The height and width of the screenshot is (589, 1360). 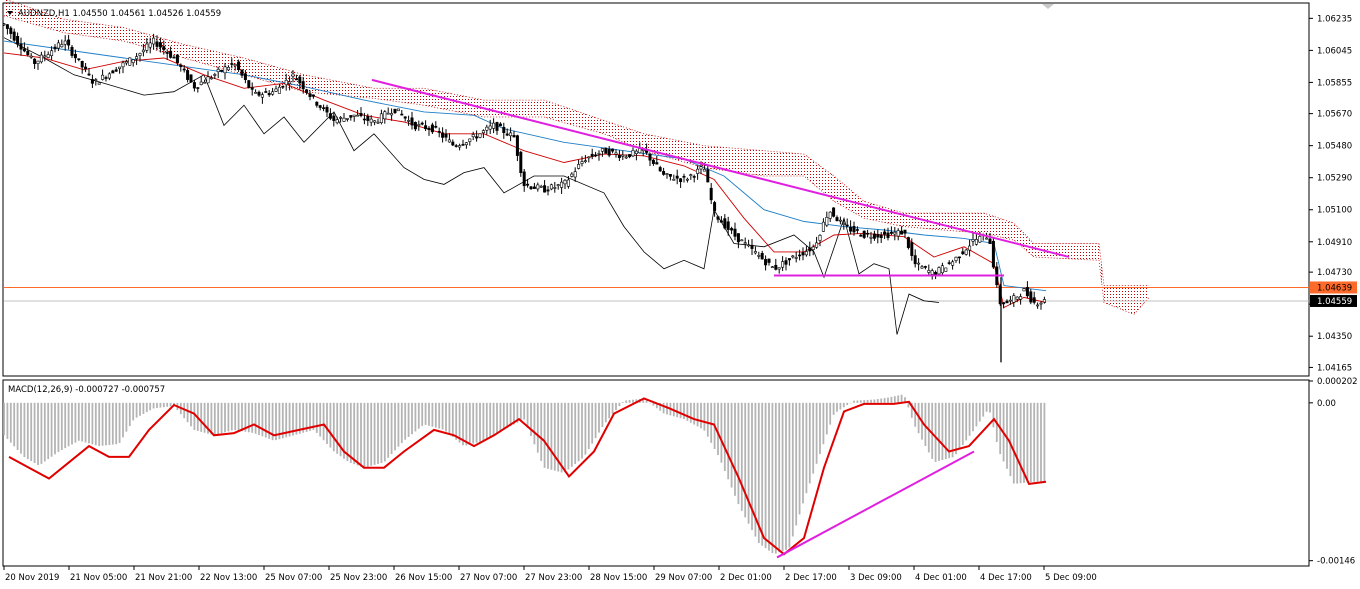 I want to click on time-tick-label: 2 Dec 01:00, so click(x=746, y=578).